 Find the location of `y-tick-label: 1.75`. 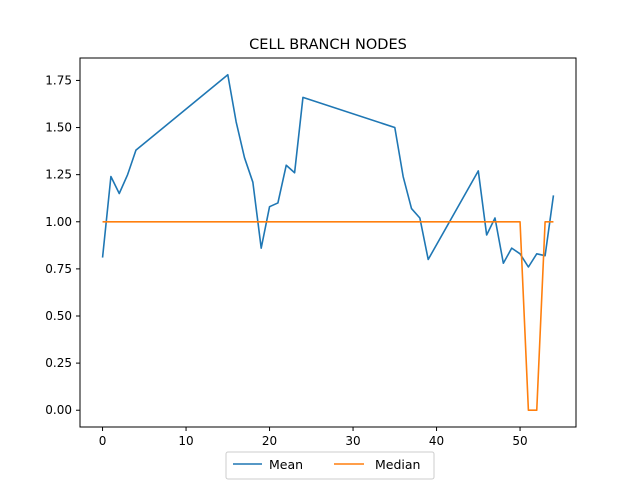

y-tick-label: 1.75 is located at coordinates (58, 80).